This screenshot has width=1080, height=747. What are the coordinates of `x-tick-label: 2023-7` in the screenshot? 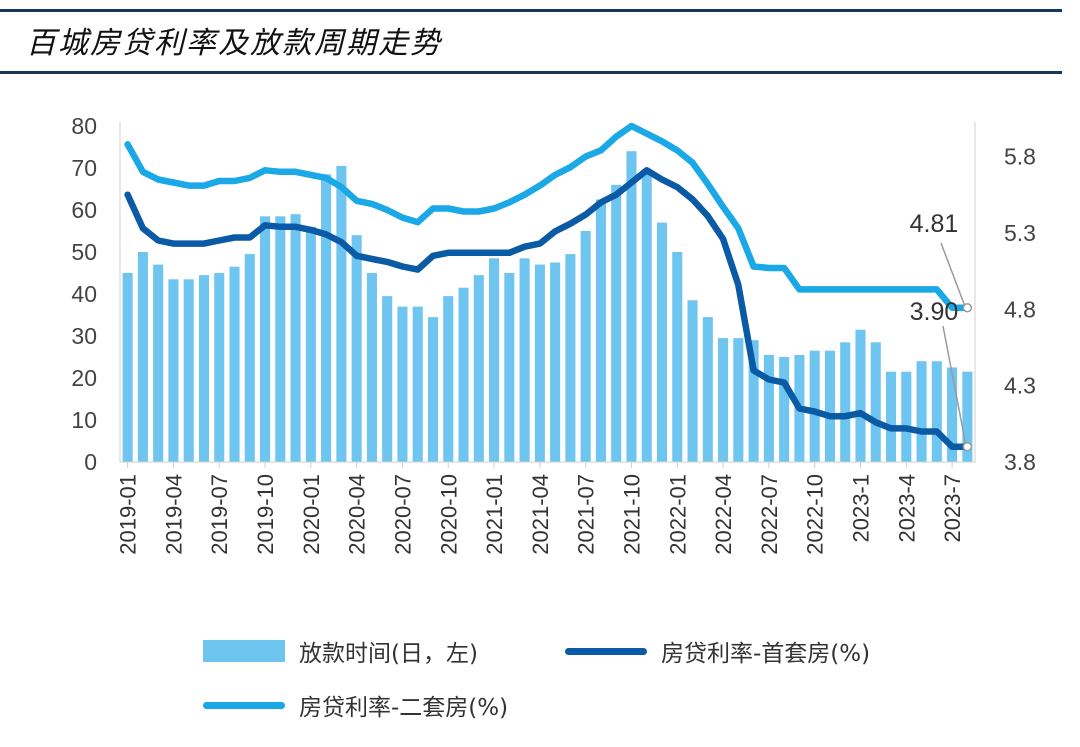 It's located at (952, 508).